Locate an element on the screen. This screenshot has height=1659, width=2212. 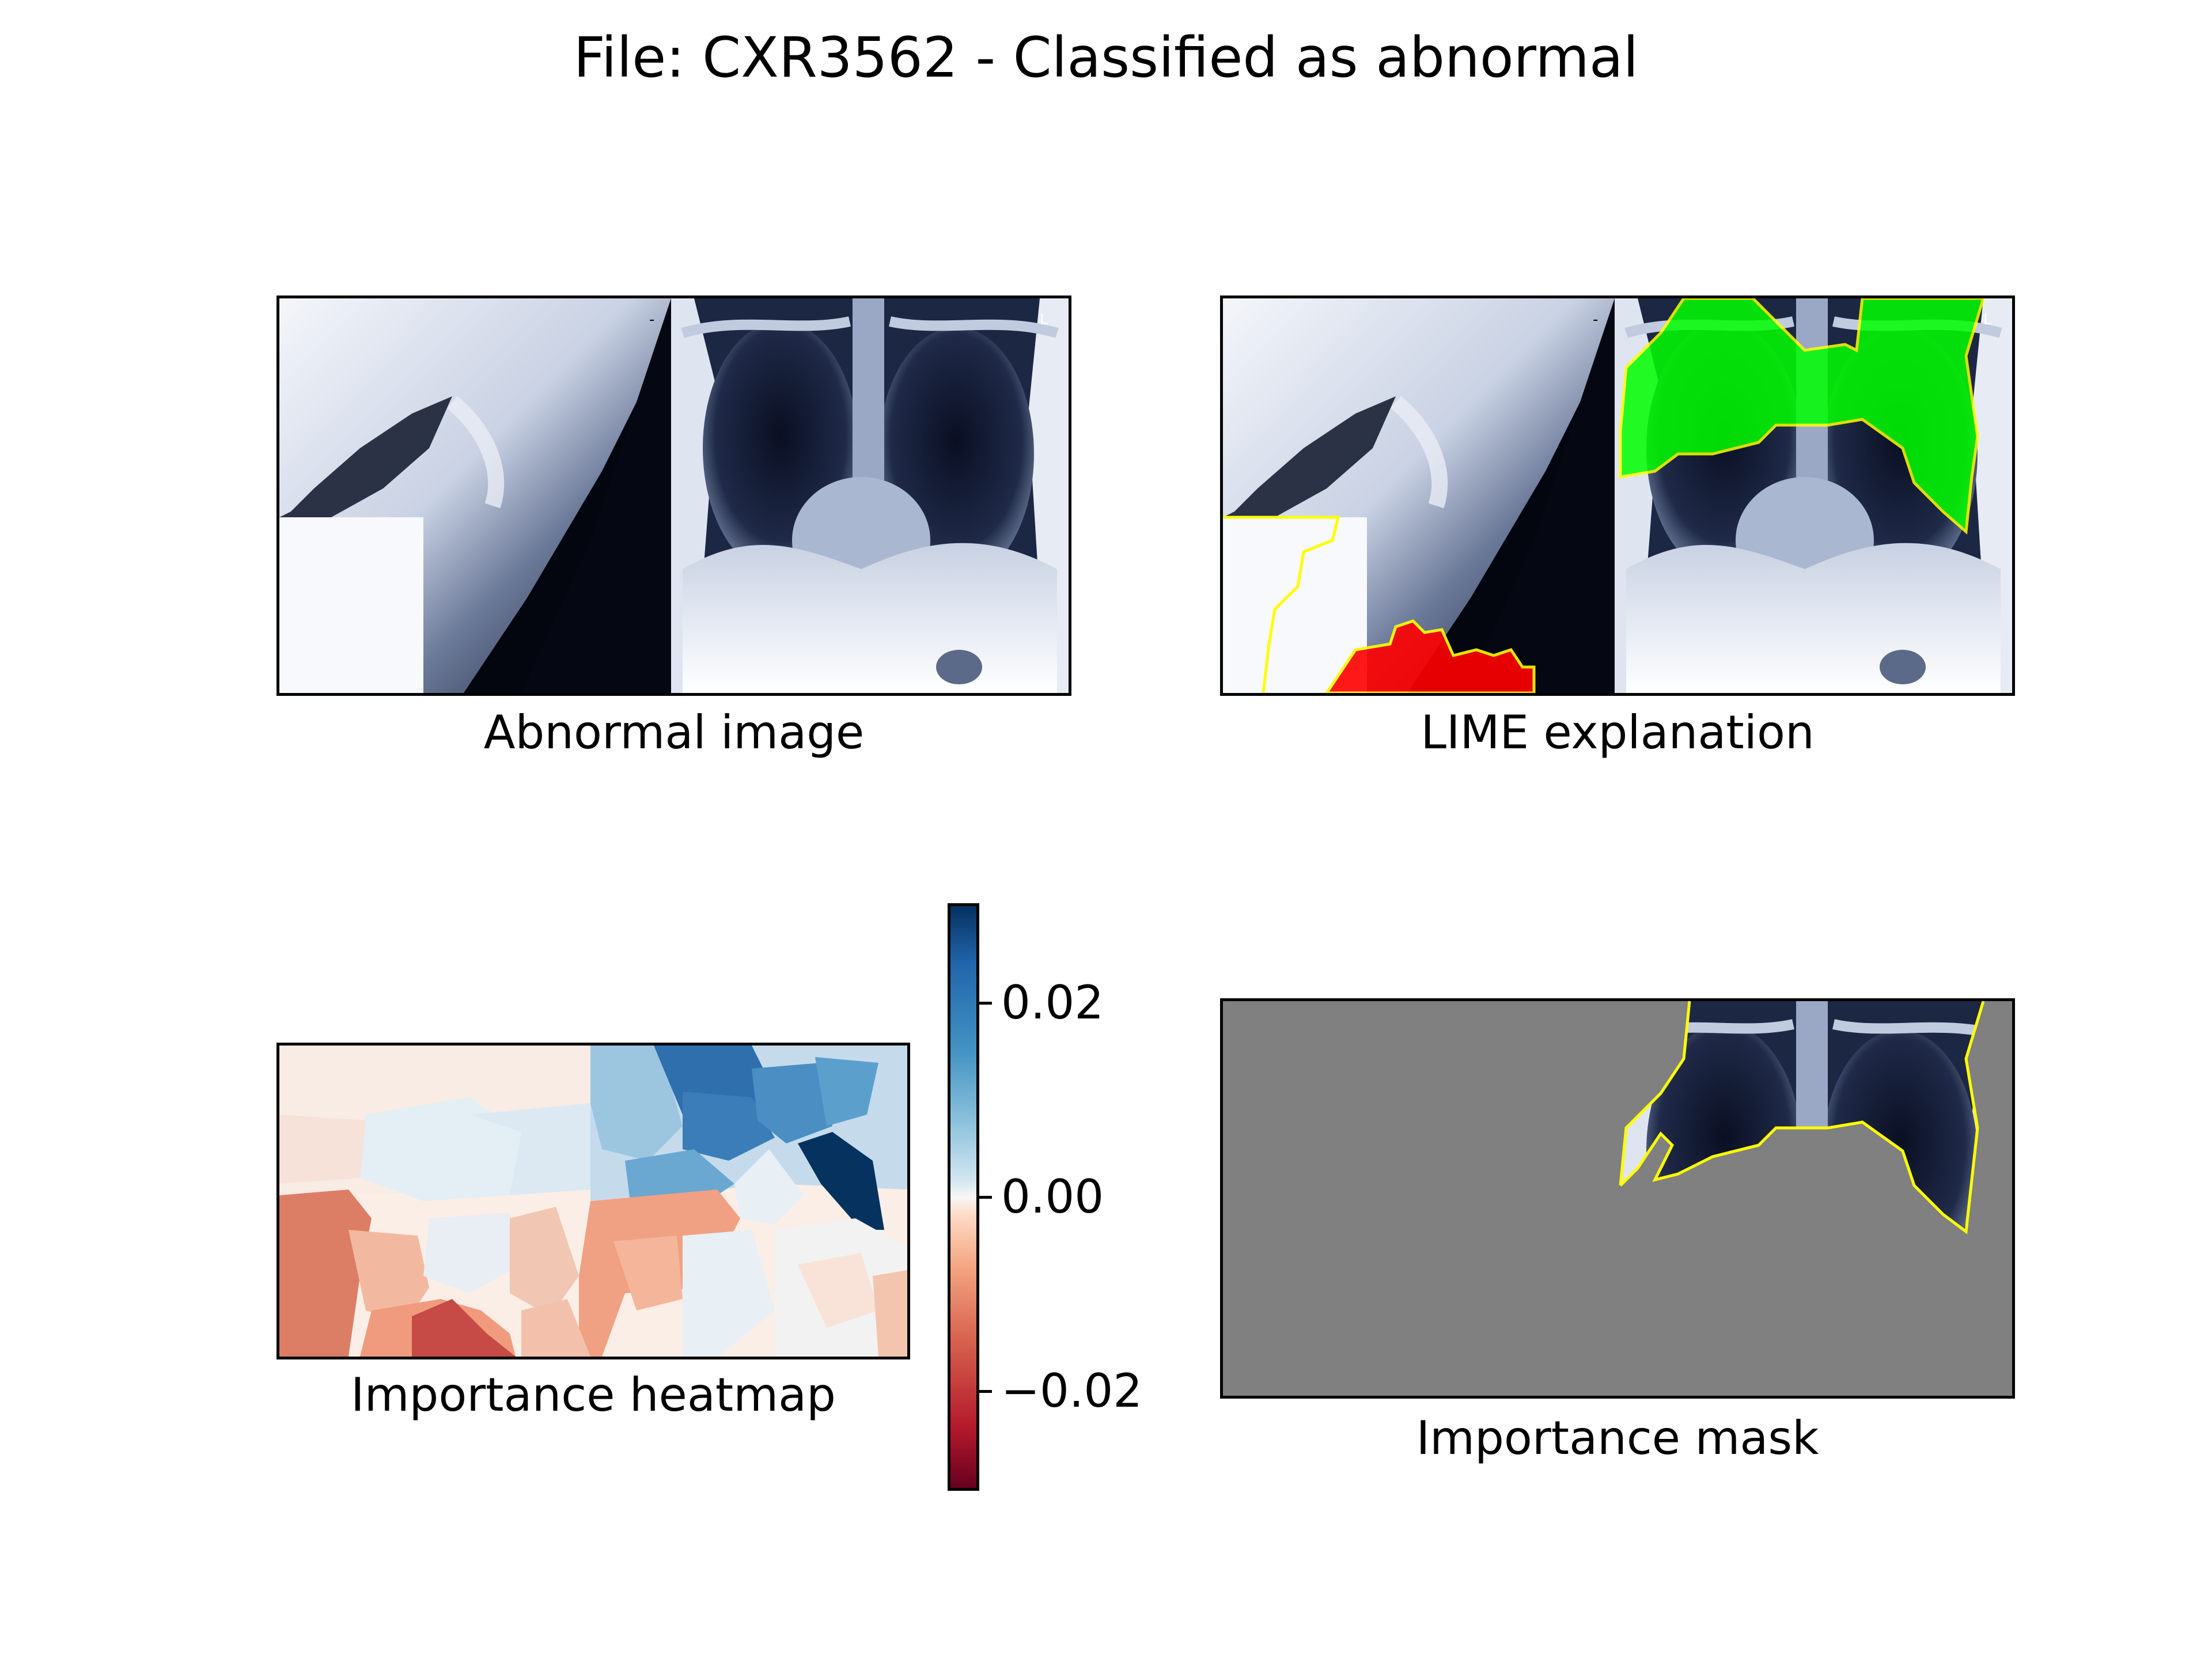
colorbar-gradient is located at coordinates (963, 1197).